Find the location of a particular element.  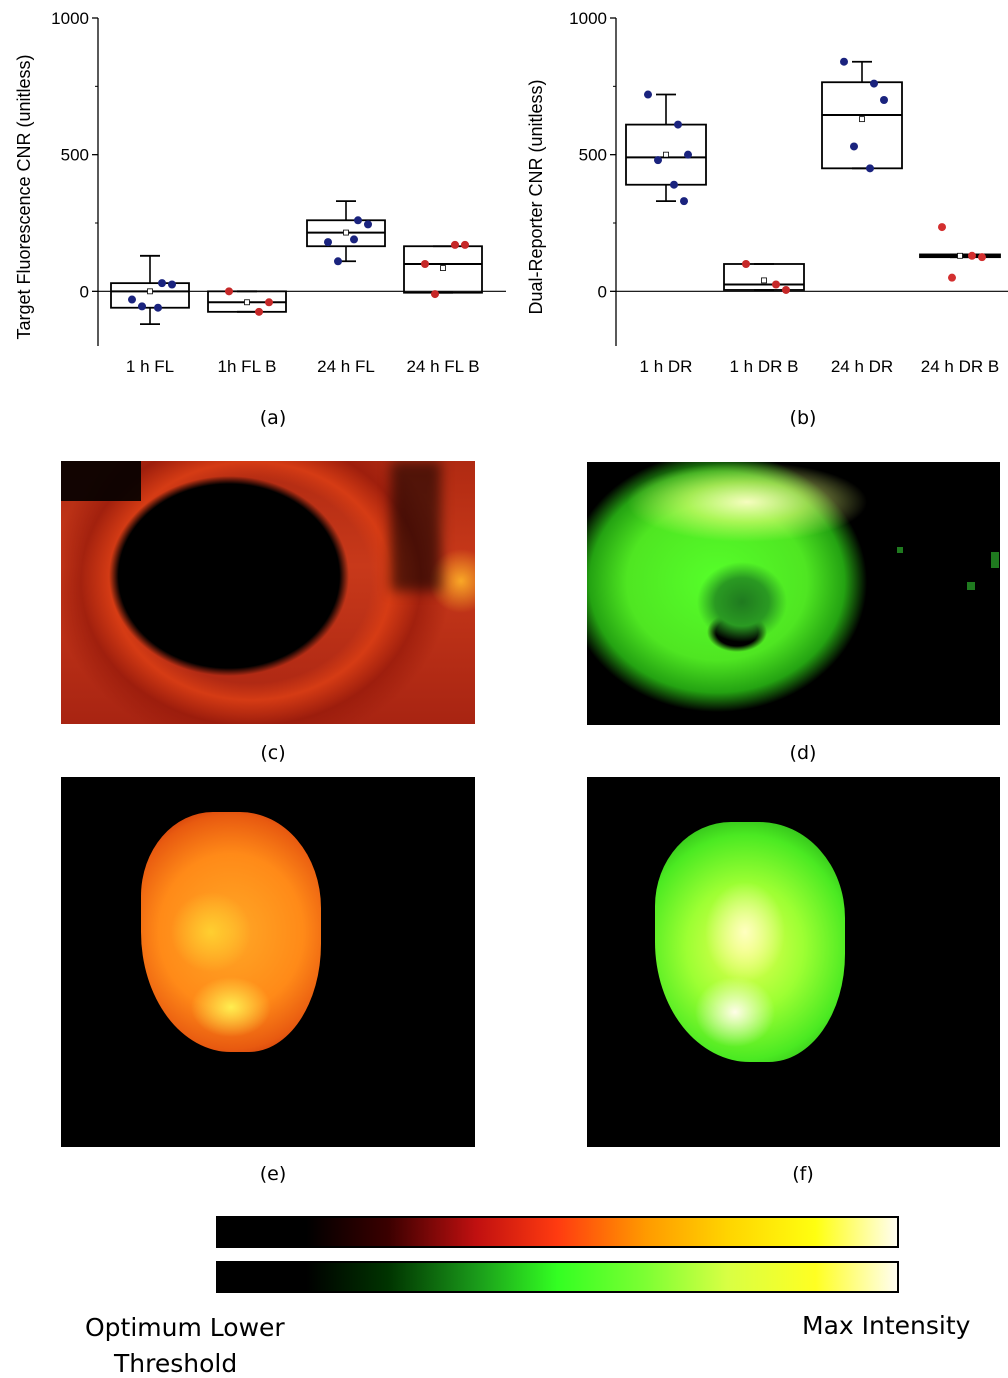

y-axis-label: Dual-Reporter CNR (unitless) is located at coordinates (536, 196).